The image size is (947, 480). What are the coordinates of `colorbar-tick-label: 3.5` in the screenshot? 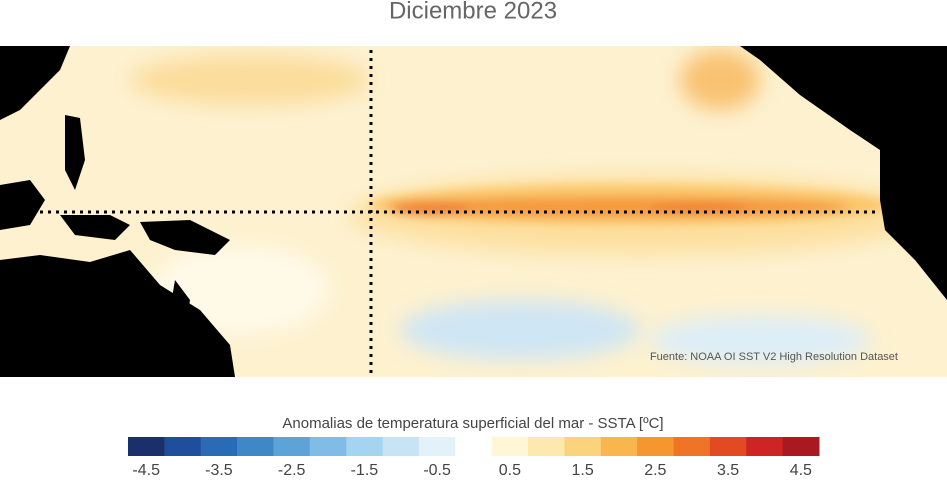 It's located at (728, 470).